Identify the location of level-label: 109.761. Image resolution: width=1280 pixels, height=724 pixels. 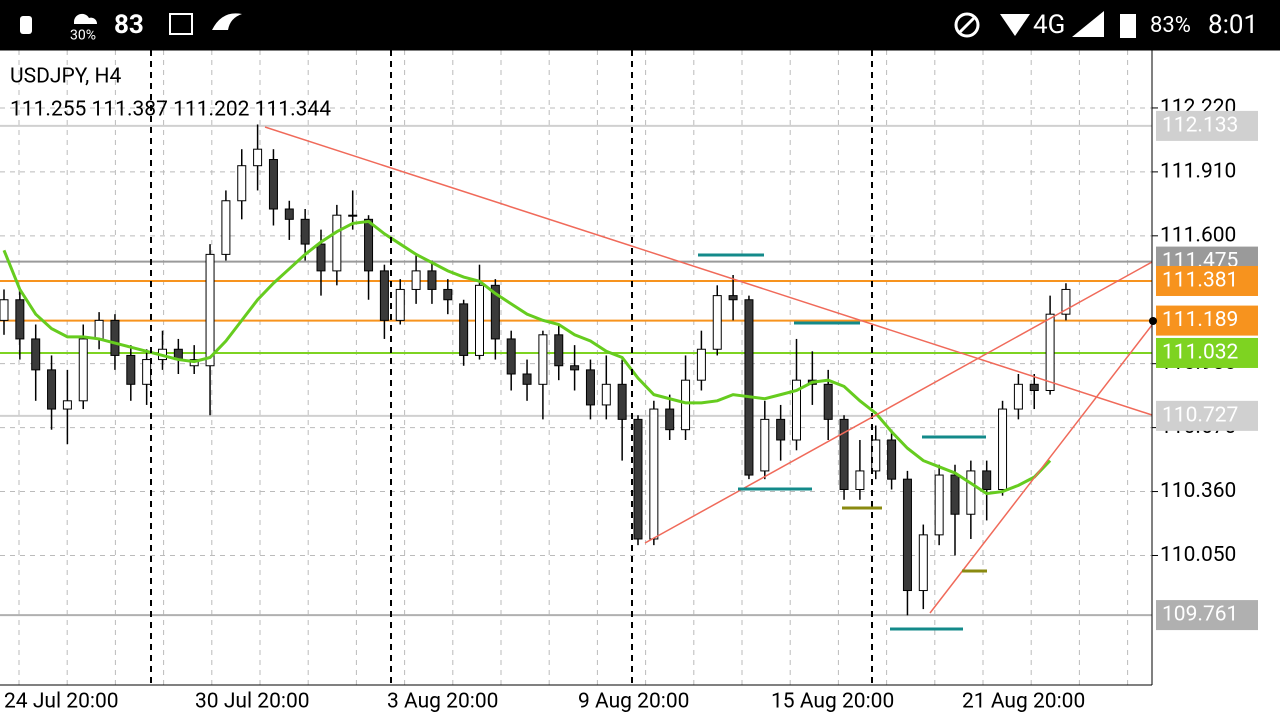
(1200, 615).